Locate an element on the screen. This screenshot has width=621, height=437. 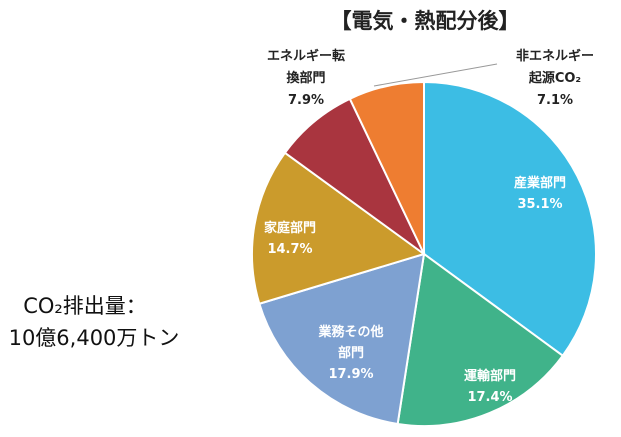
total-emissions-value: 10億6,400万トン is located at coordinates (94, 338).